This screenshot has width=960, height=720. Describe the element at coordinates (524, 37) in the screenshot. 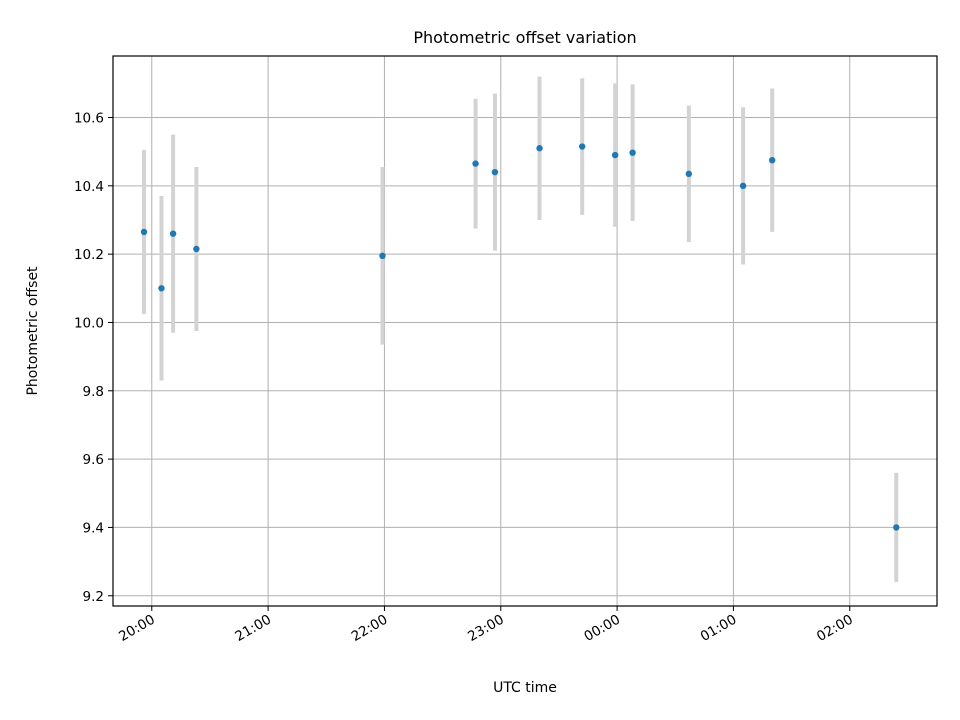

I see `chart-title: Photometric offset variation` at that location.